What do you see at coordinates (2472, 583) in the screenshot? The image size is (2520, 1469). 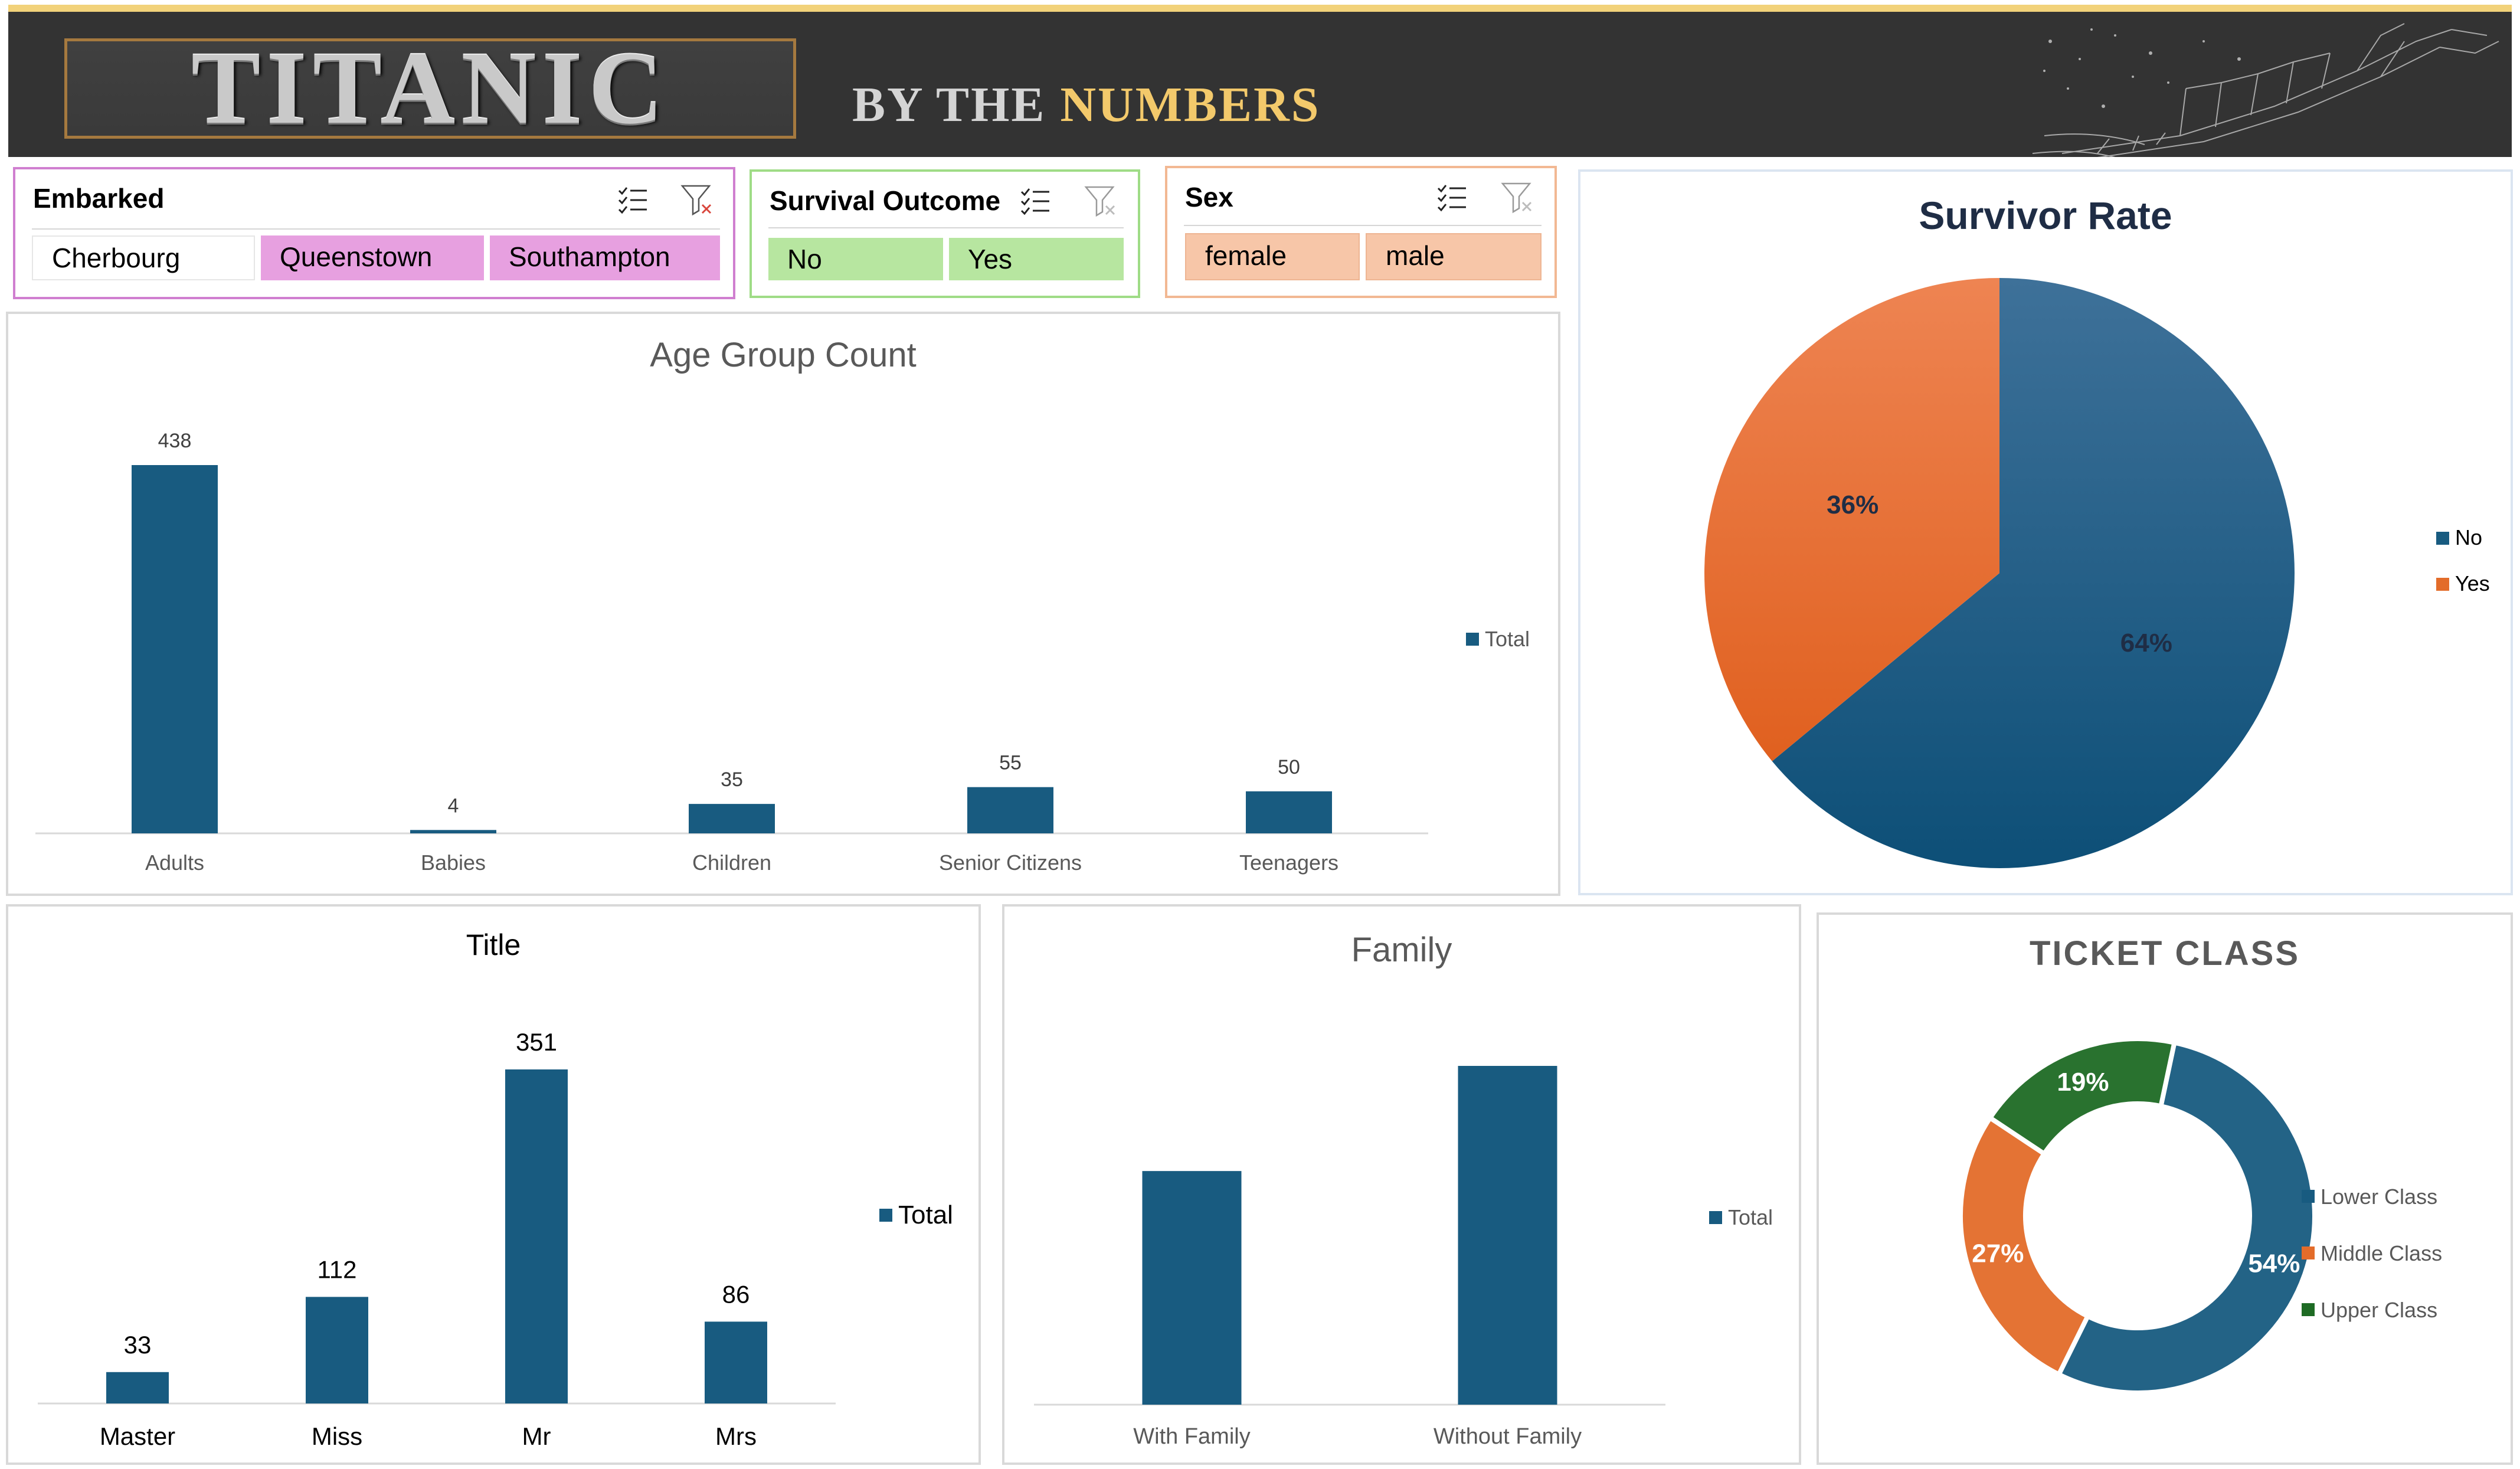 I see `legend-label: Yes` at bounding box center [2472, 583].